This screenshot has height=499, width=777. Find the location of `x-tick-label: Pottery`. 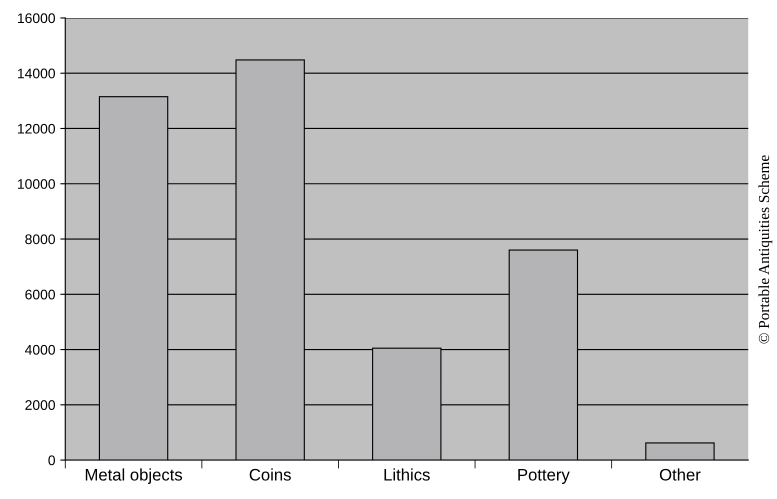

x-tick-label: Pottery is located at coordinates (544, 476).